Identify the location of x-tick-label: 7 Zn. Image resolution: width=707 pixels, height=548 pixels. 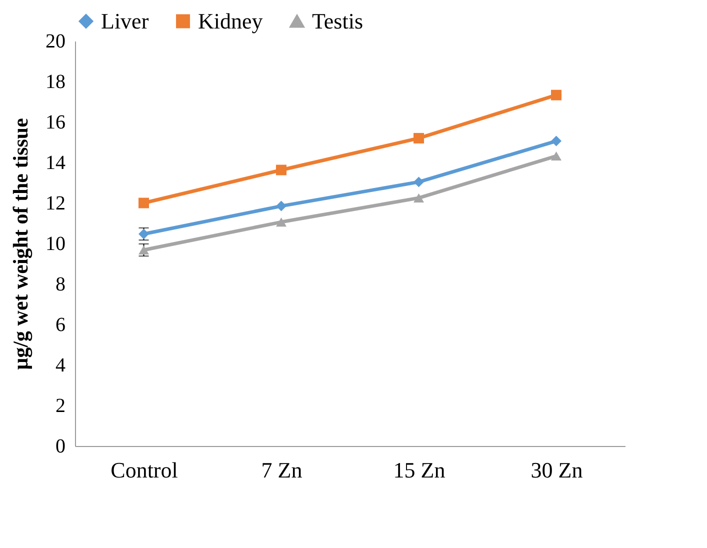
(281, 470).